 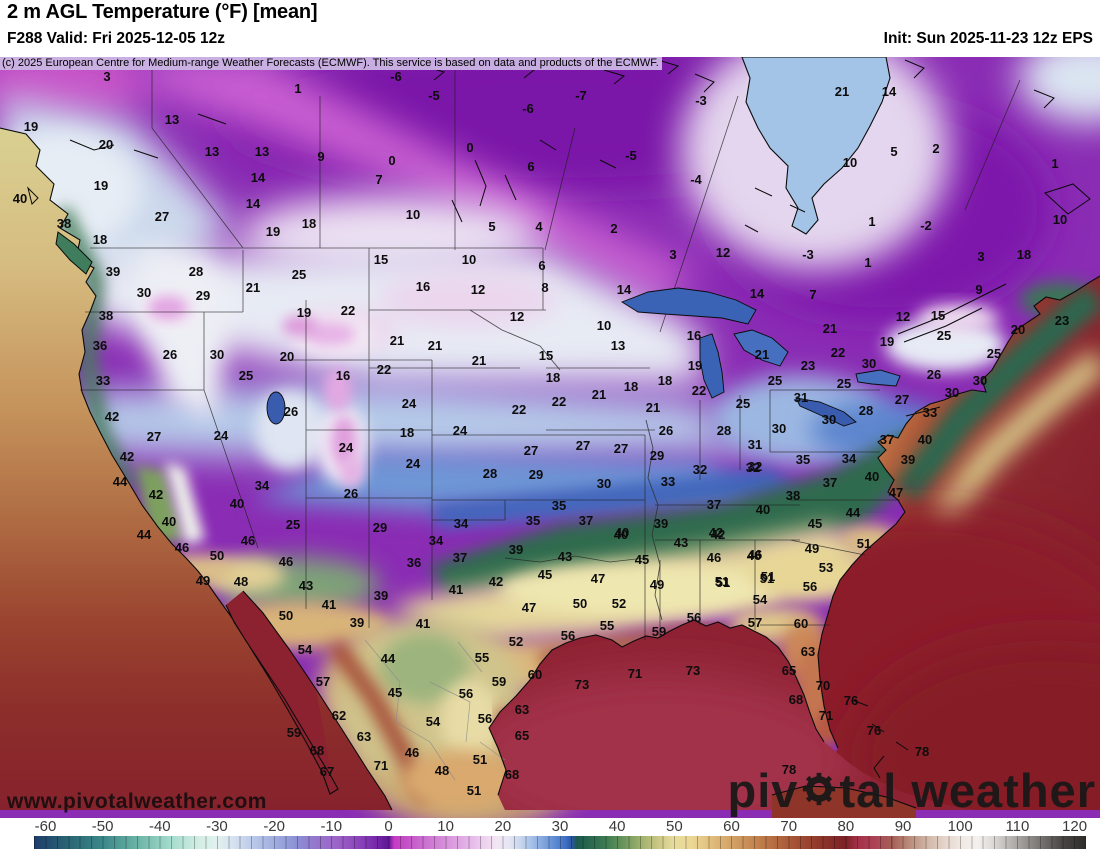 I want to click on temp-label: 50, so click(x=580, y=603).